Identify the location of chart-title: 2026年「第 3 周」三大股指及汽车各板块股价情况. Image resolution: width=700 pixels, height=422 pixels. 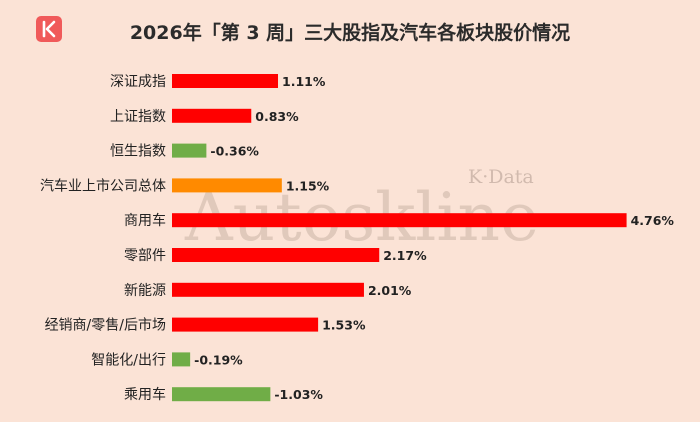
(350, 33).